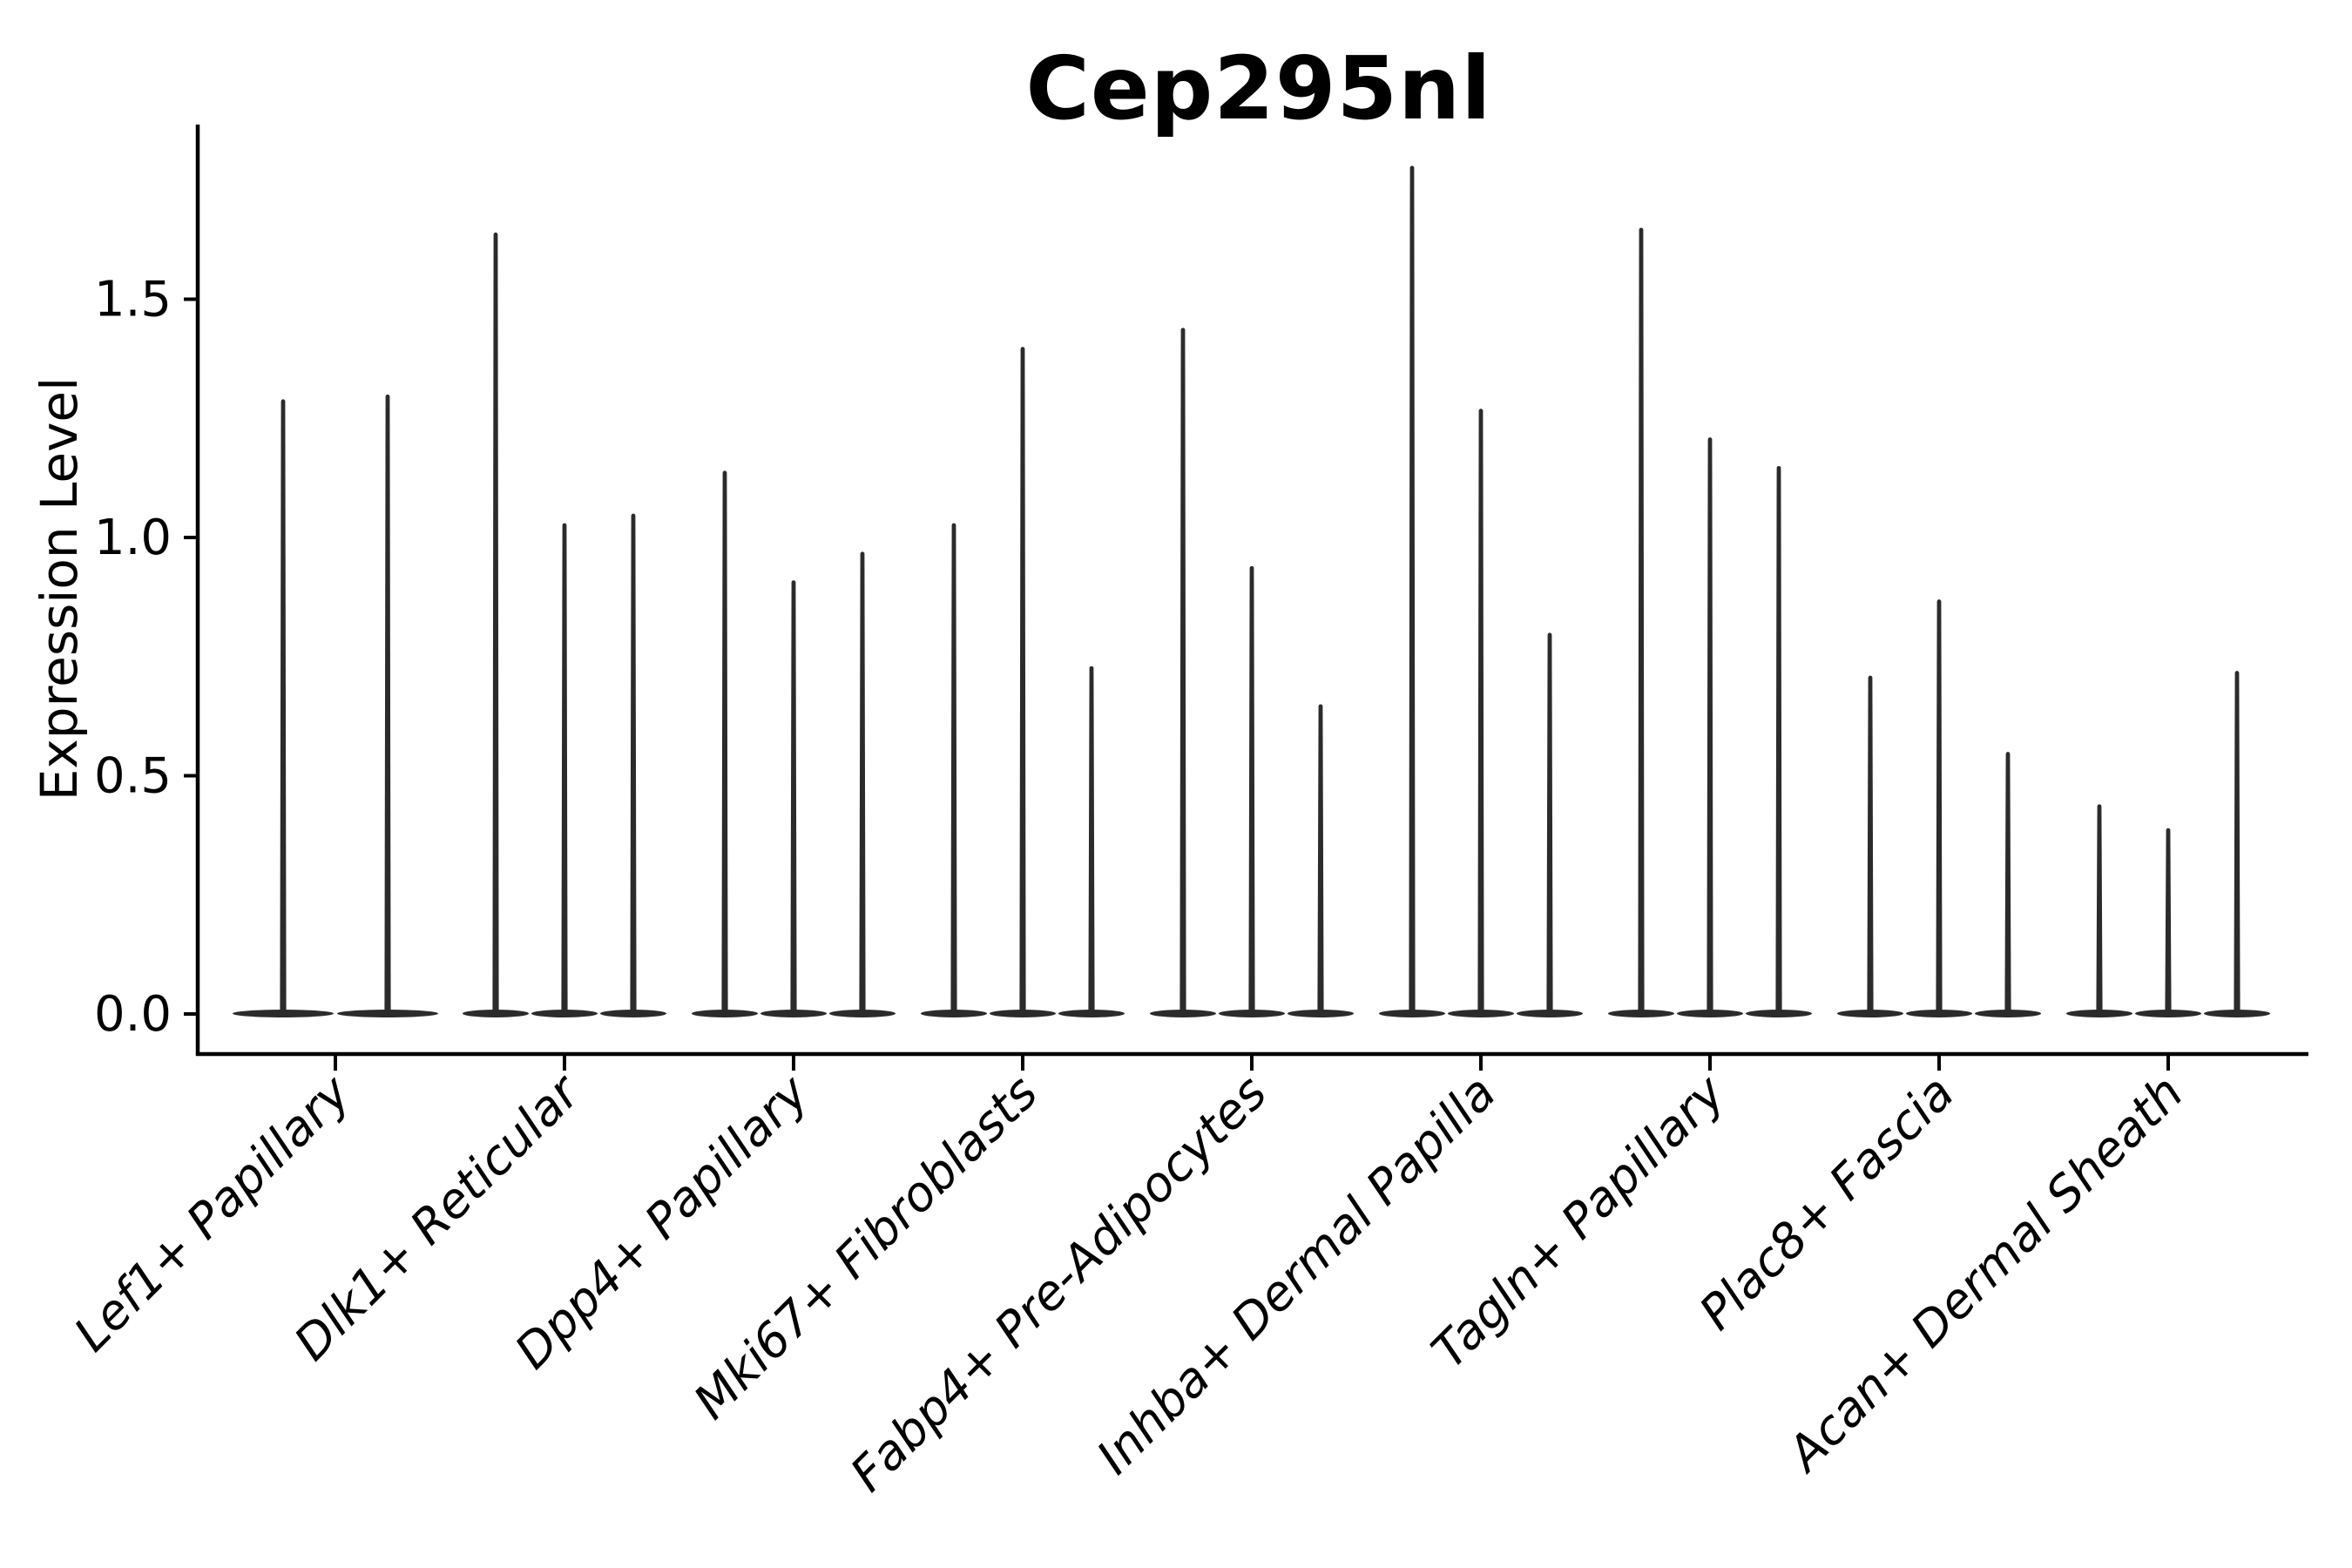 The width and height of the screenshot is (2352, 1568). Describe the element at coordinates (133, 776) in the screenshot. I see `y-tick-label: 0.5` at that location.